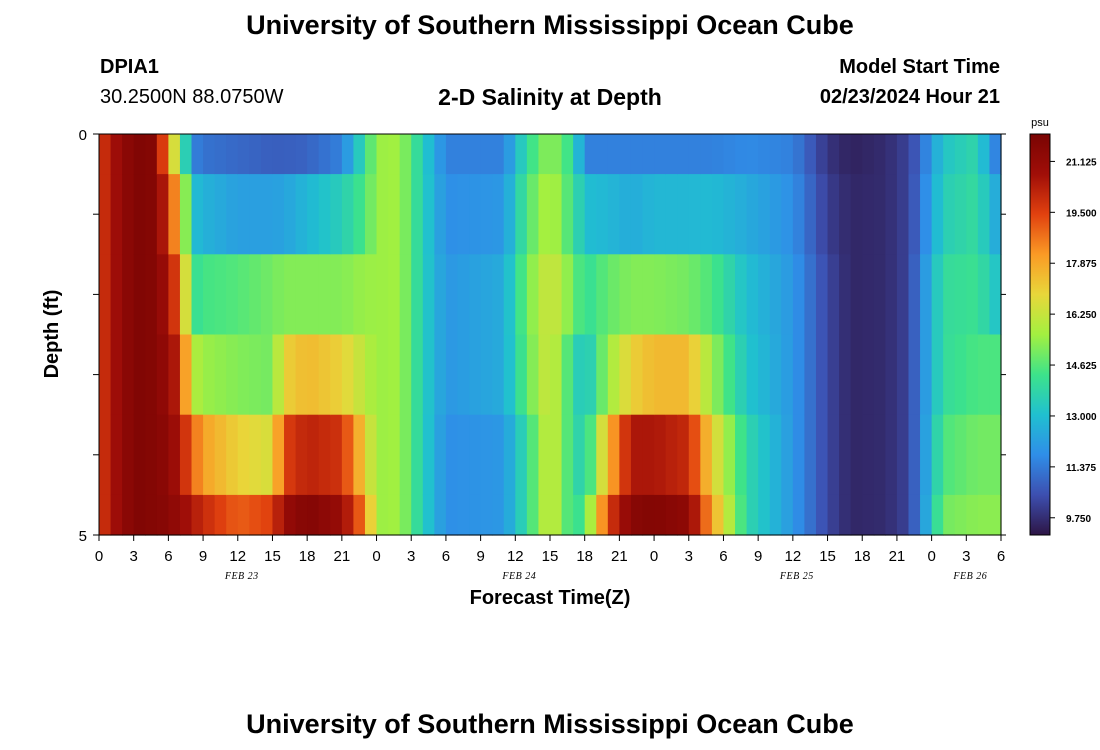 This screenshot has width=1100, height=750. I want to click on chart-title: 2-D Salinity at Depth, so click(550, 97).